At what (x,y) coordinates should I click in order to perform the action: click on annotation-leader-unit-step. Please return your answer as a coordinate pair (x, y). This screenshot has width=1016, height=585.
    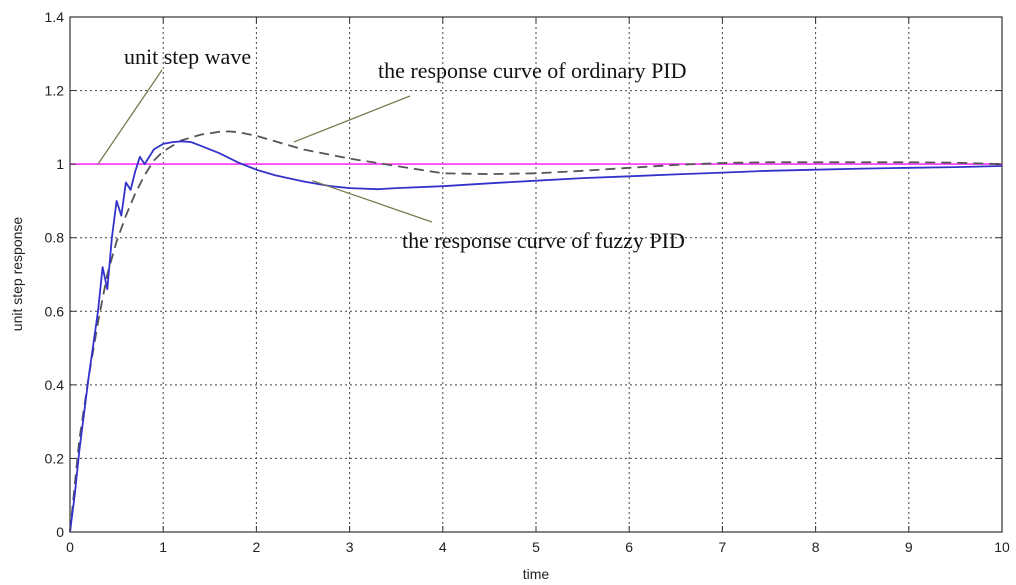
    Looking at the image, I should click on (130, 117).